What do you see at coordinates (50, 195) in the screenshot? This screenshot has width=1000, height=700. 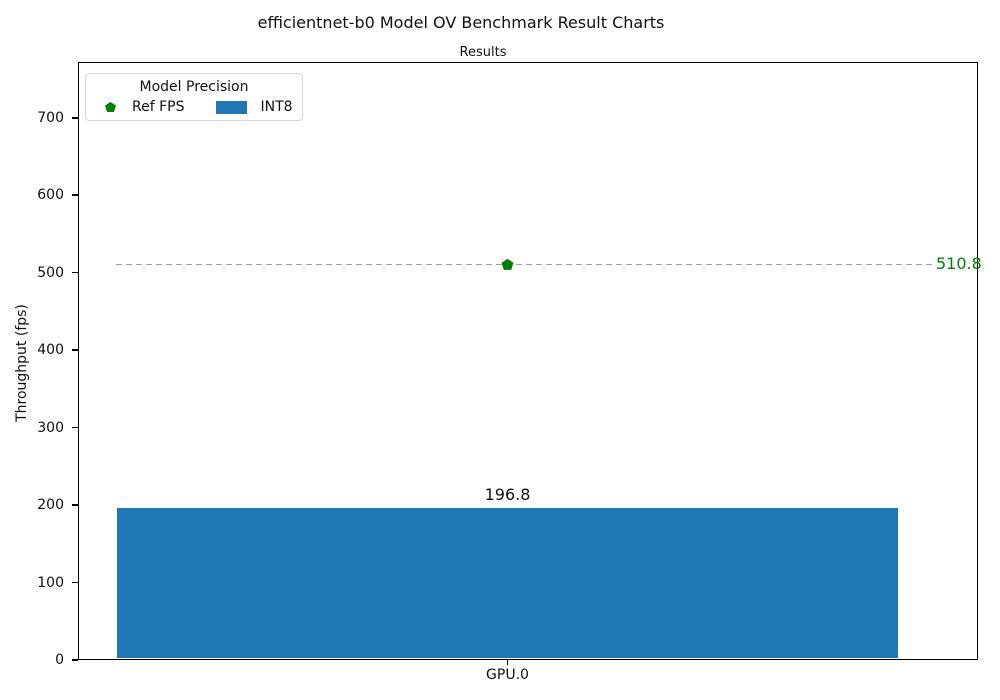 I see `y-tick-label: 600` at bounding box center [50, 195].